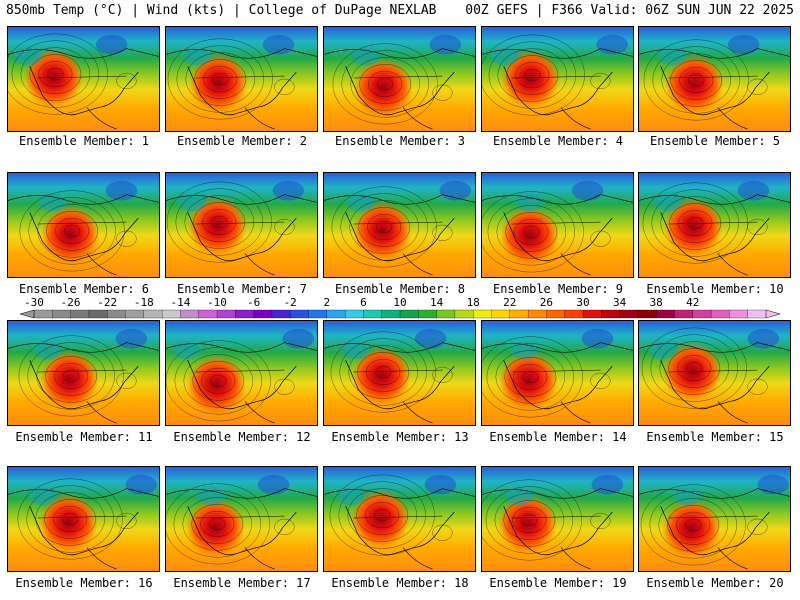 This screenshot has width=800, height=600. Describe the element at coordinates (473, 302) in the screenshot. I see `colorbar-tick-label: 18` at that location.